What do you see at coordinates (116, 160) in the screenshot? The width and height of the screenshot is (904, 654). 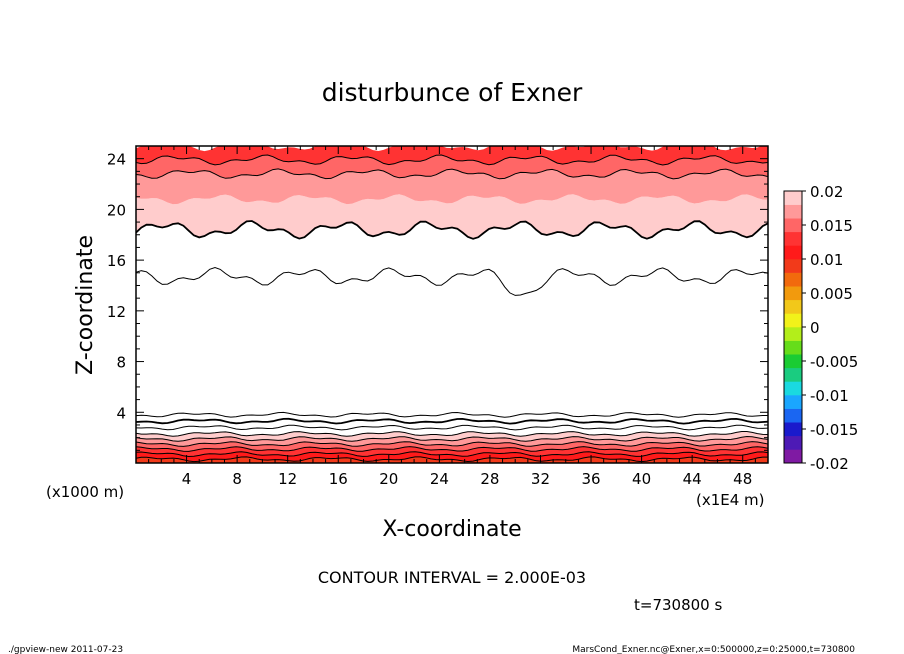 I see `y-tick-label: 24` at bounding box center [116, 160].